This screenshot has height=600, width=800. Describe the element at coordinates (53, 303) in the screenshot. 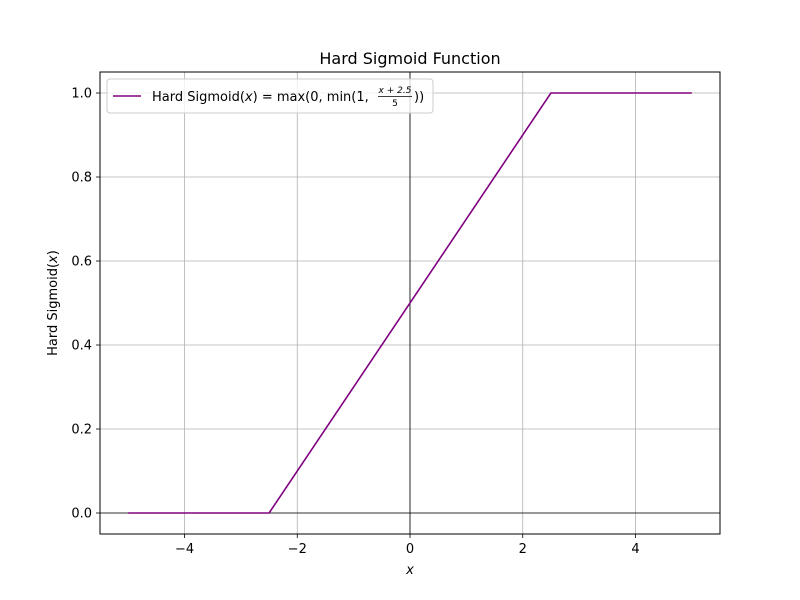

I see `y-axis-title: Hard Sigmoid(x)` at that location.